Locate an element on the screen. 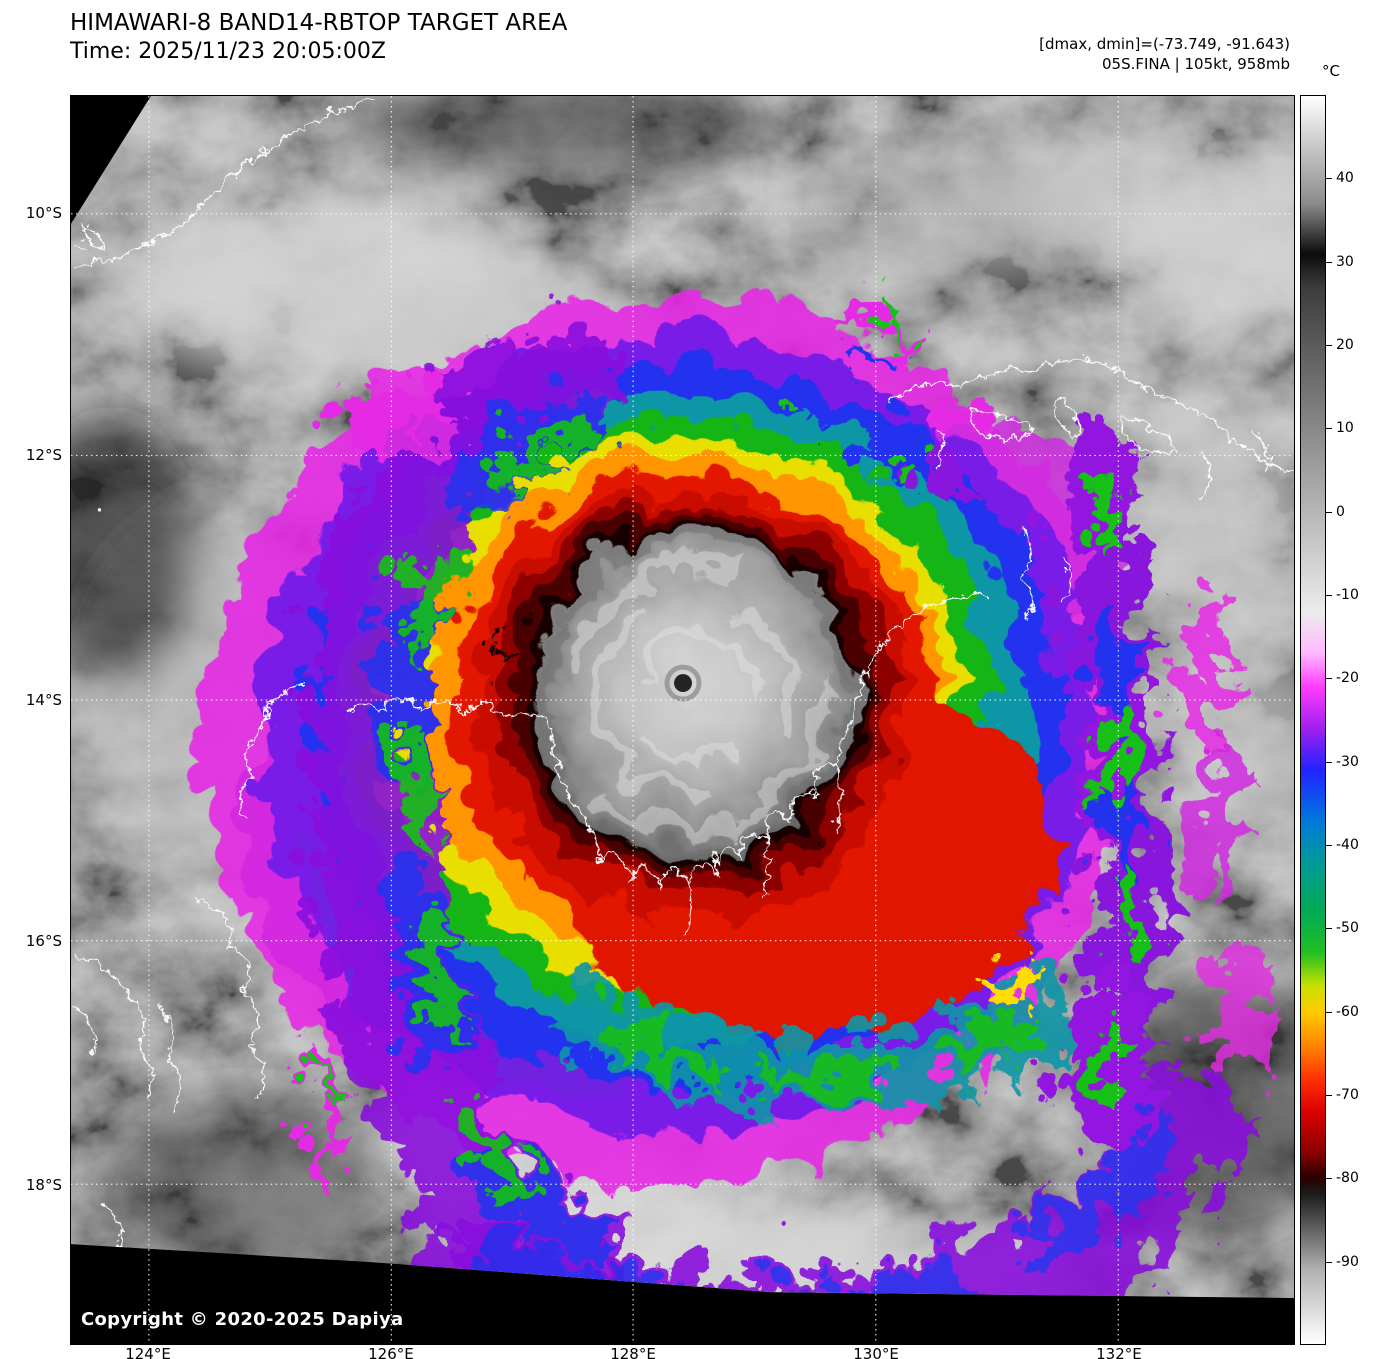  colorbar-tick-label: 40 is located at coordinates (1345, 178).